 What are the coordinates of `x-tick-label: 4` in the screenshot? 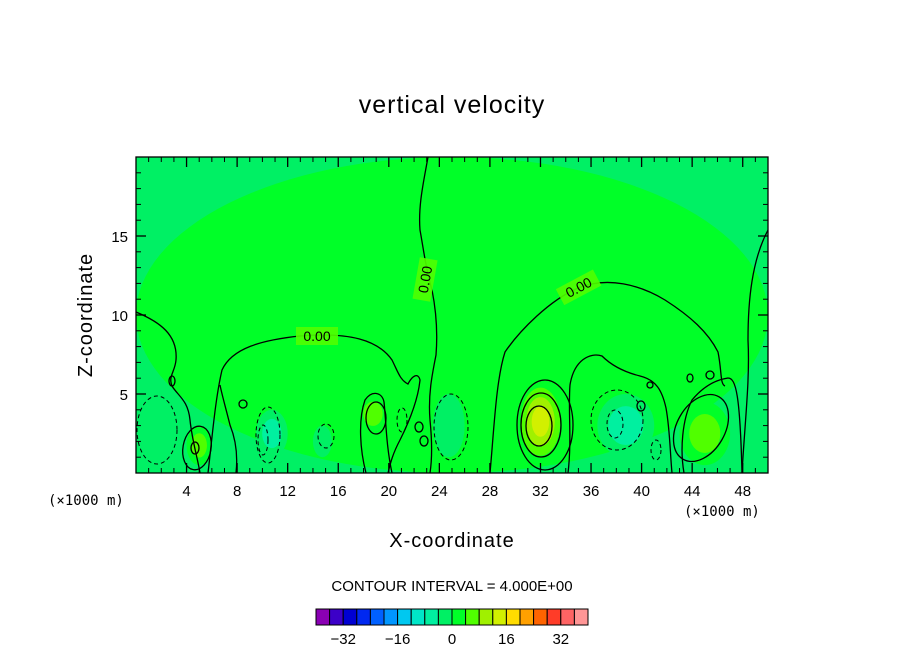 It's located at (186, 491).